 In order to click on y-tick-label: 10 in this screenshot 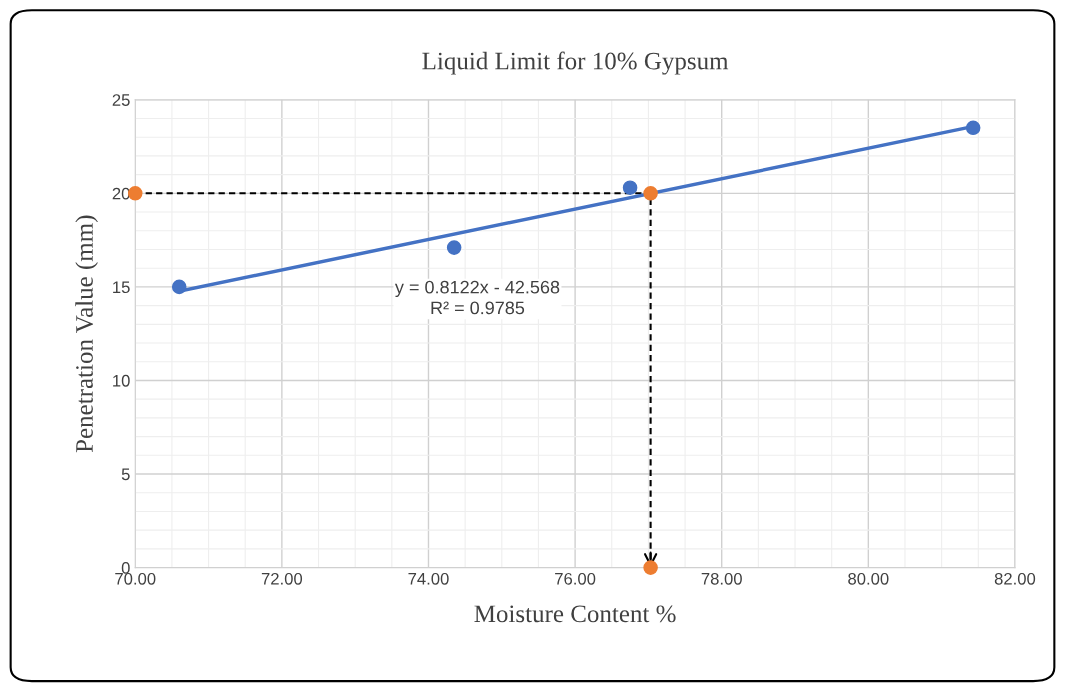, I will do `click(121, 380)`.